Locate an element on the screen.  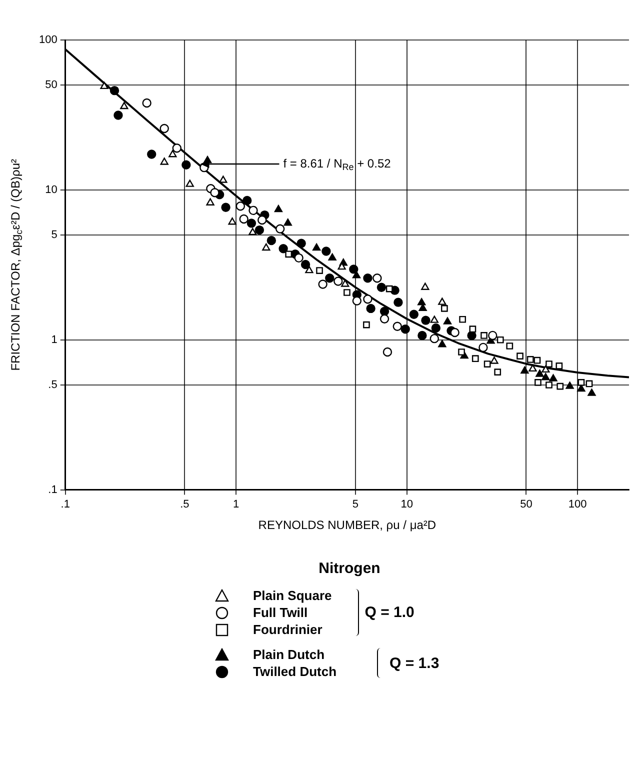
x-tick-label: 100 is located at coordinates (577, 504).